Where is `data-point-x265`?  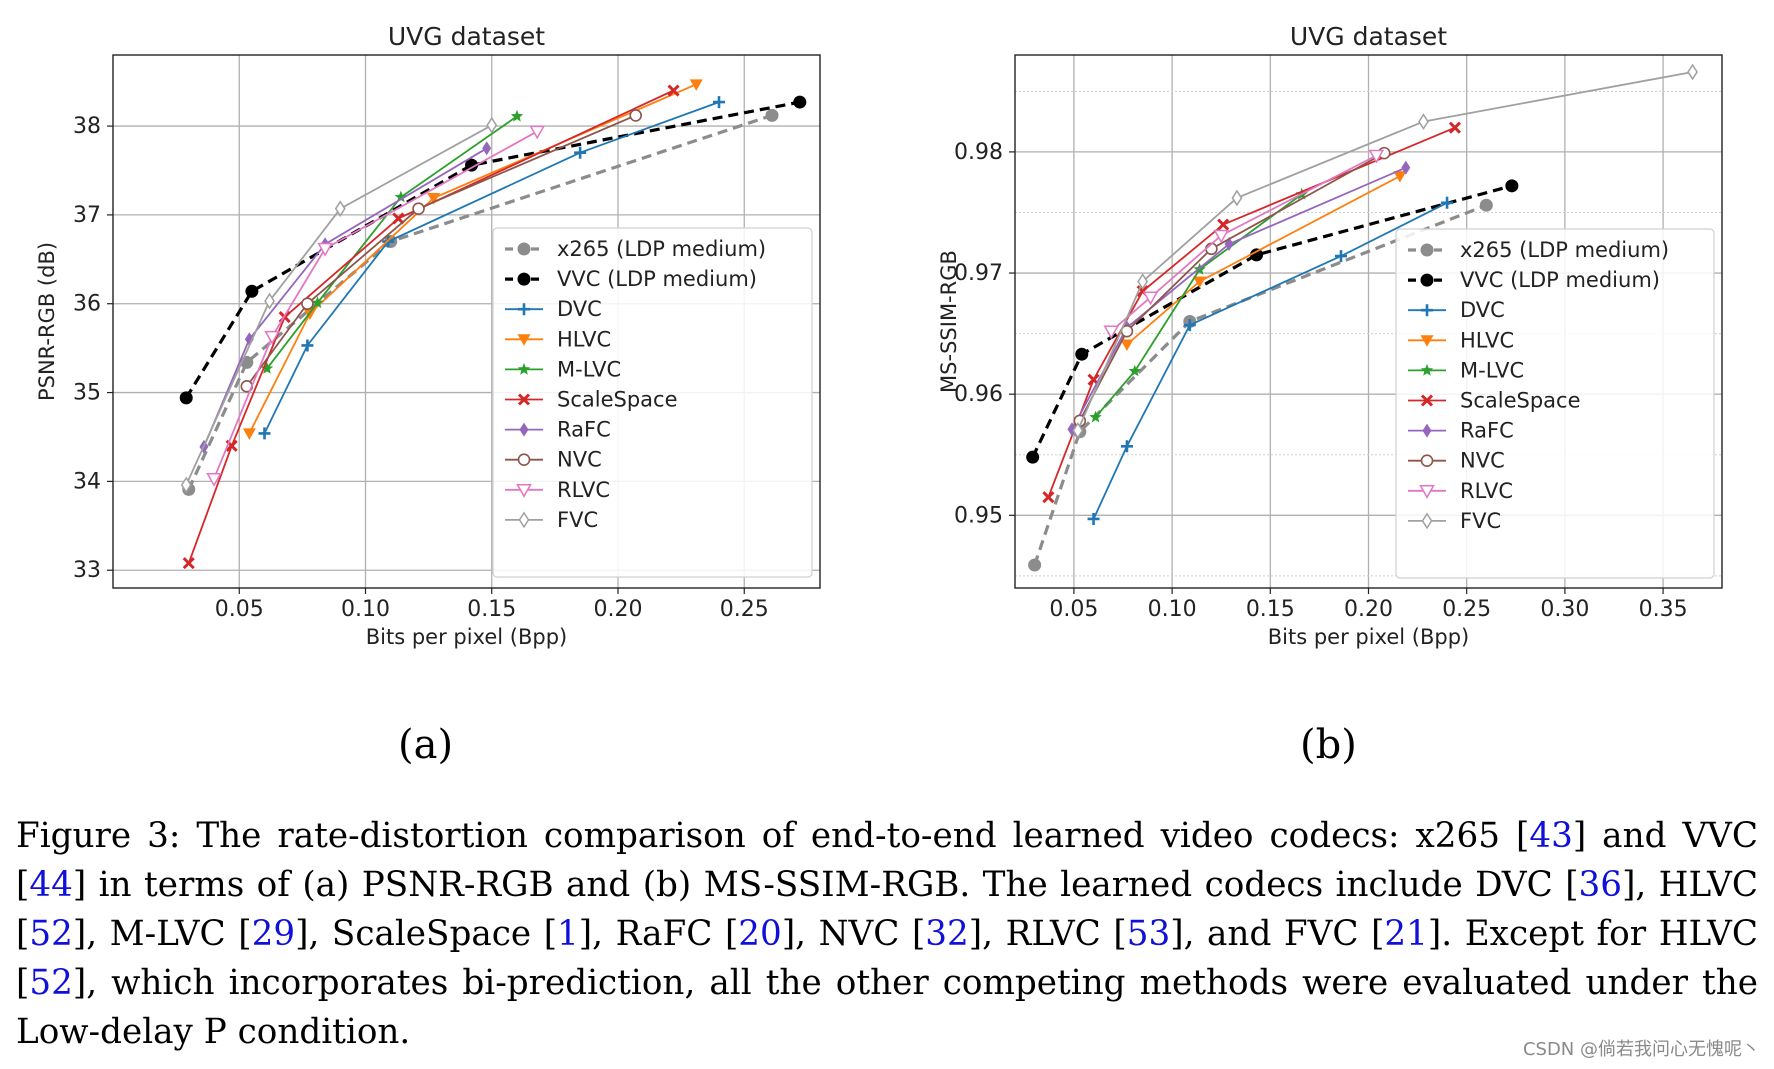 data-point-x265 is located at coordinates (1486, 205).